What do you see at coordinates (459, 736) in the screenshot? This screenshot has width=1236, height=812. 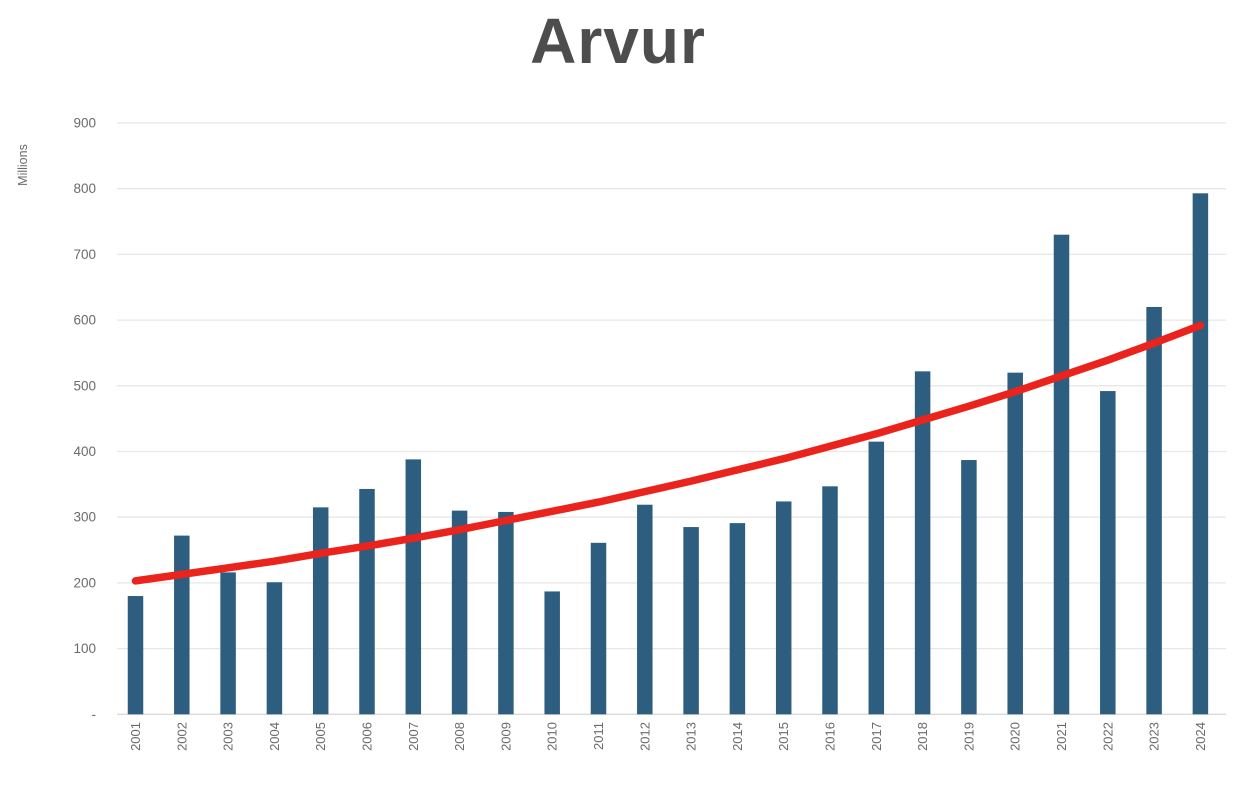 I see `x-tick-label: 2008` at bounding box center [459, 736].